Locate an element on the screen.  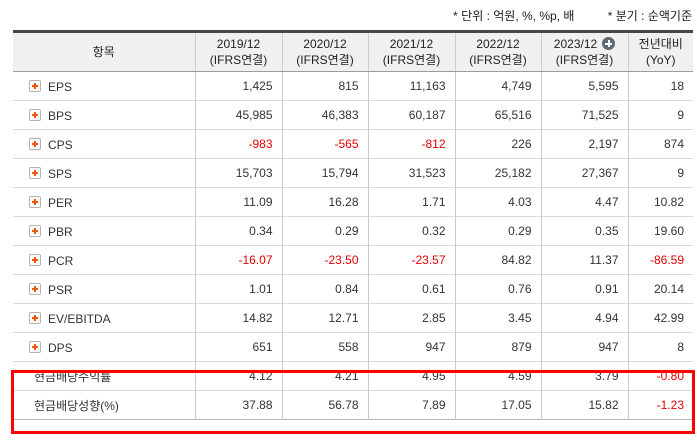
cell-value: 56.78 is located at coordinates (324, 405).